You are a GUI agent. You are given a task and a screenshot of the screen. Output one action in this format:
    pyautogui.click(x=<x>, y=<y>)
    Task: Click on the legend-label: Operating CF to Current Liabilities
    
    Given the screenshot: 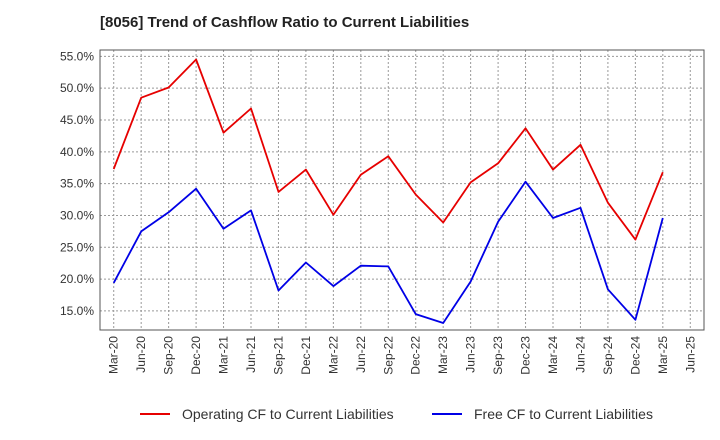 What is the action you would take?
    pyautogui.click(x=288, y=414)
    